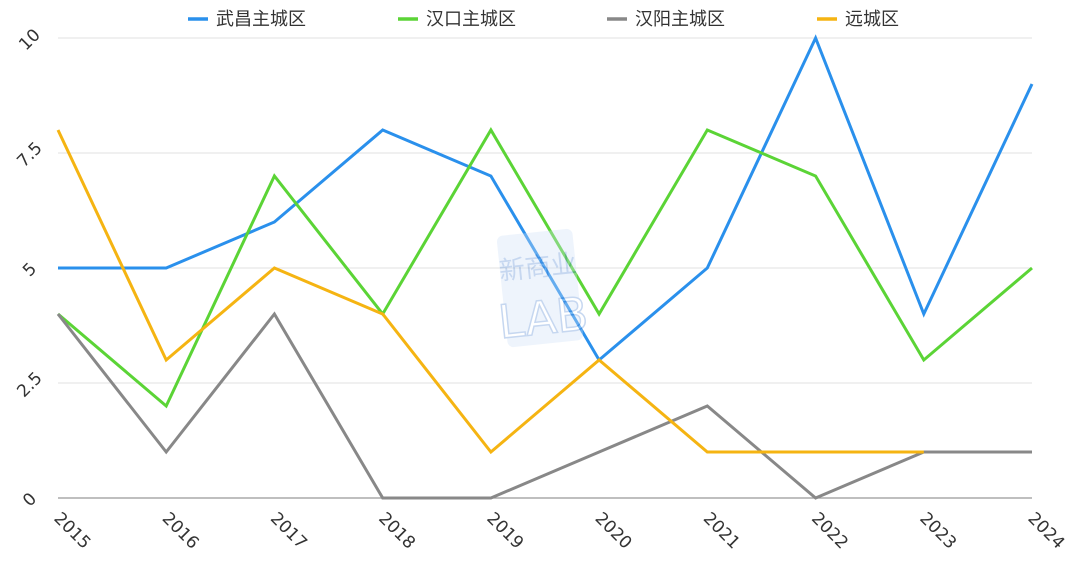 Image resolution: width=1080 pixels, height=578 pixels. Describe the element at coordinates (29, 384) in the screenshot. I see `y-tick-label: 2.5` at that location.